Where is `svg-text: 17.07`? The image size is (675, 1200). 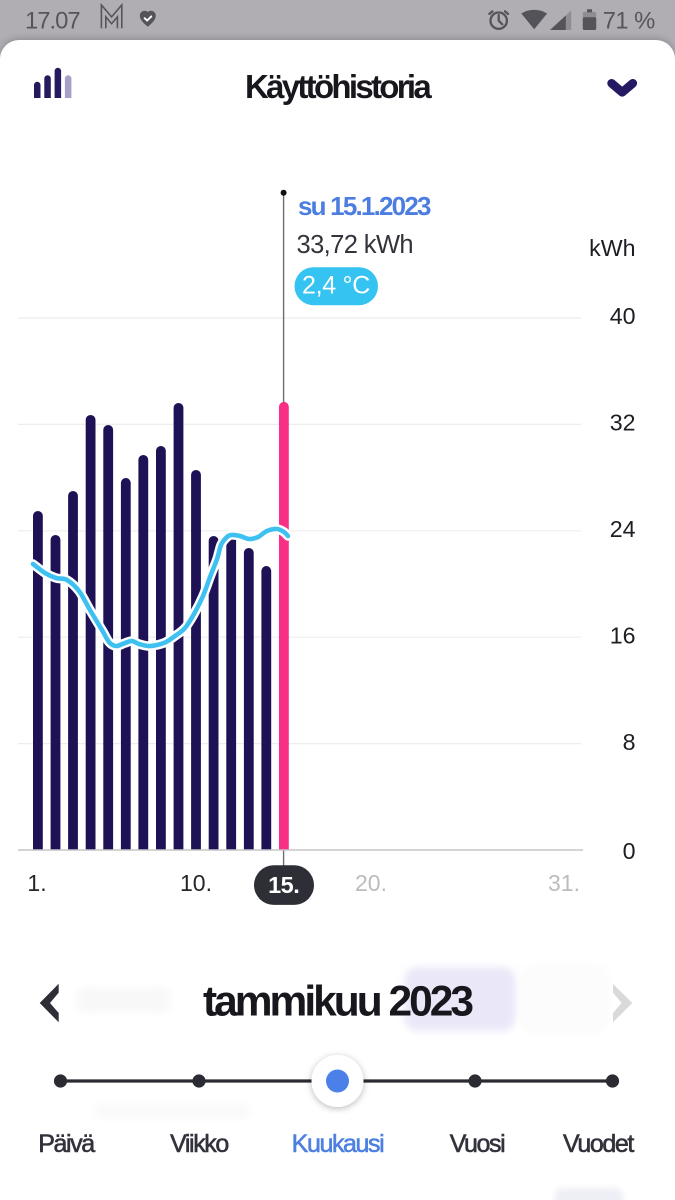 svg-text: 17.07 is located at coordinates (52, 21).